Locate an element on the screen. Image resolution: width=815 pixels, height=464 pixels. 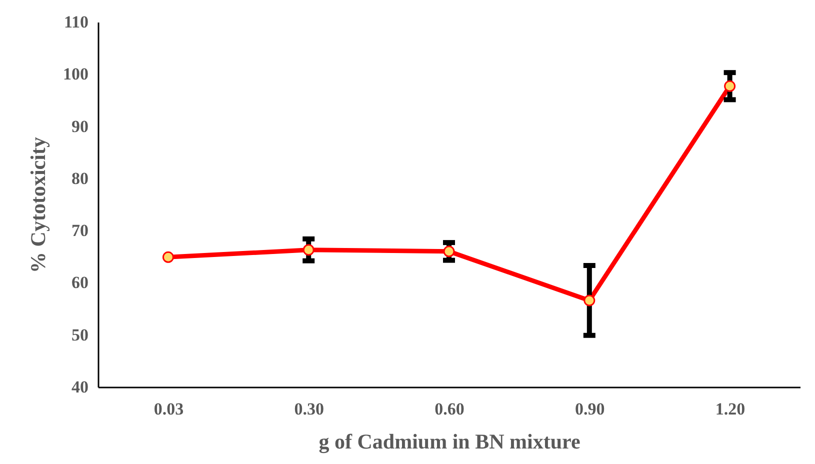
y-tick-label: 90 is located at coordinates (80, 126).